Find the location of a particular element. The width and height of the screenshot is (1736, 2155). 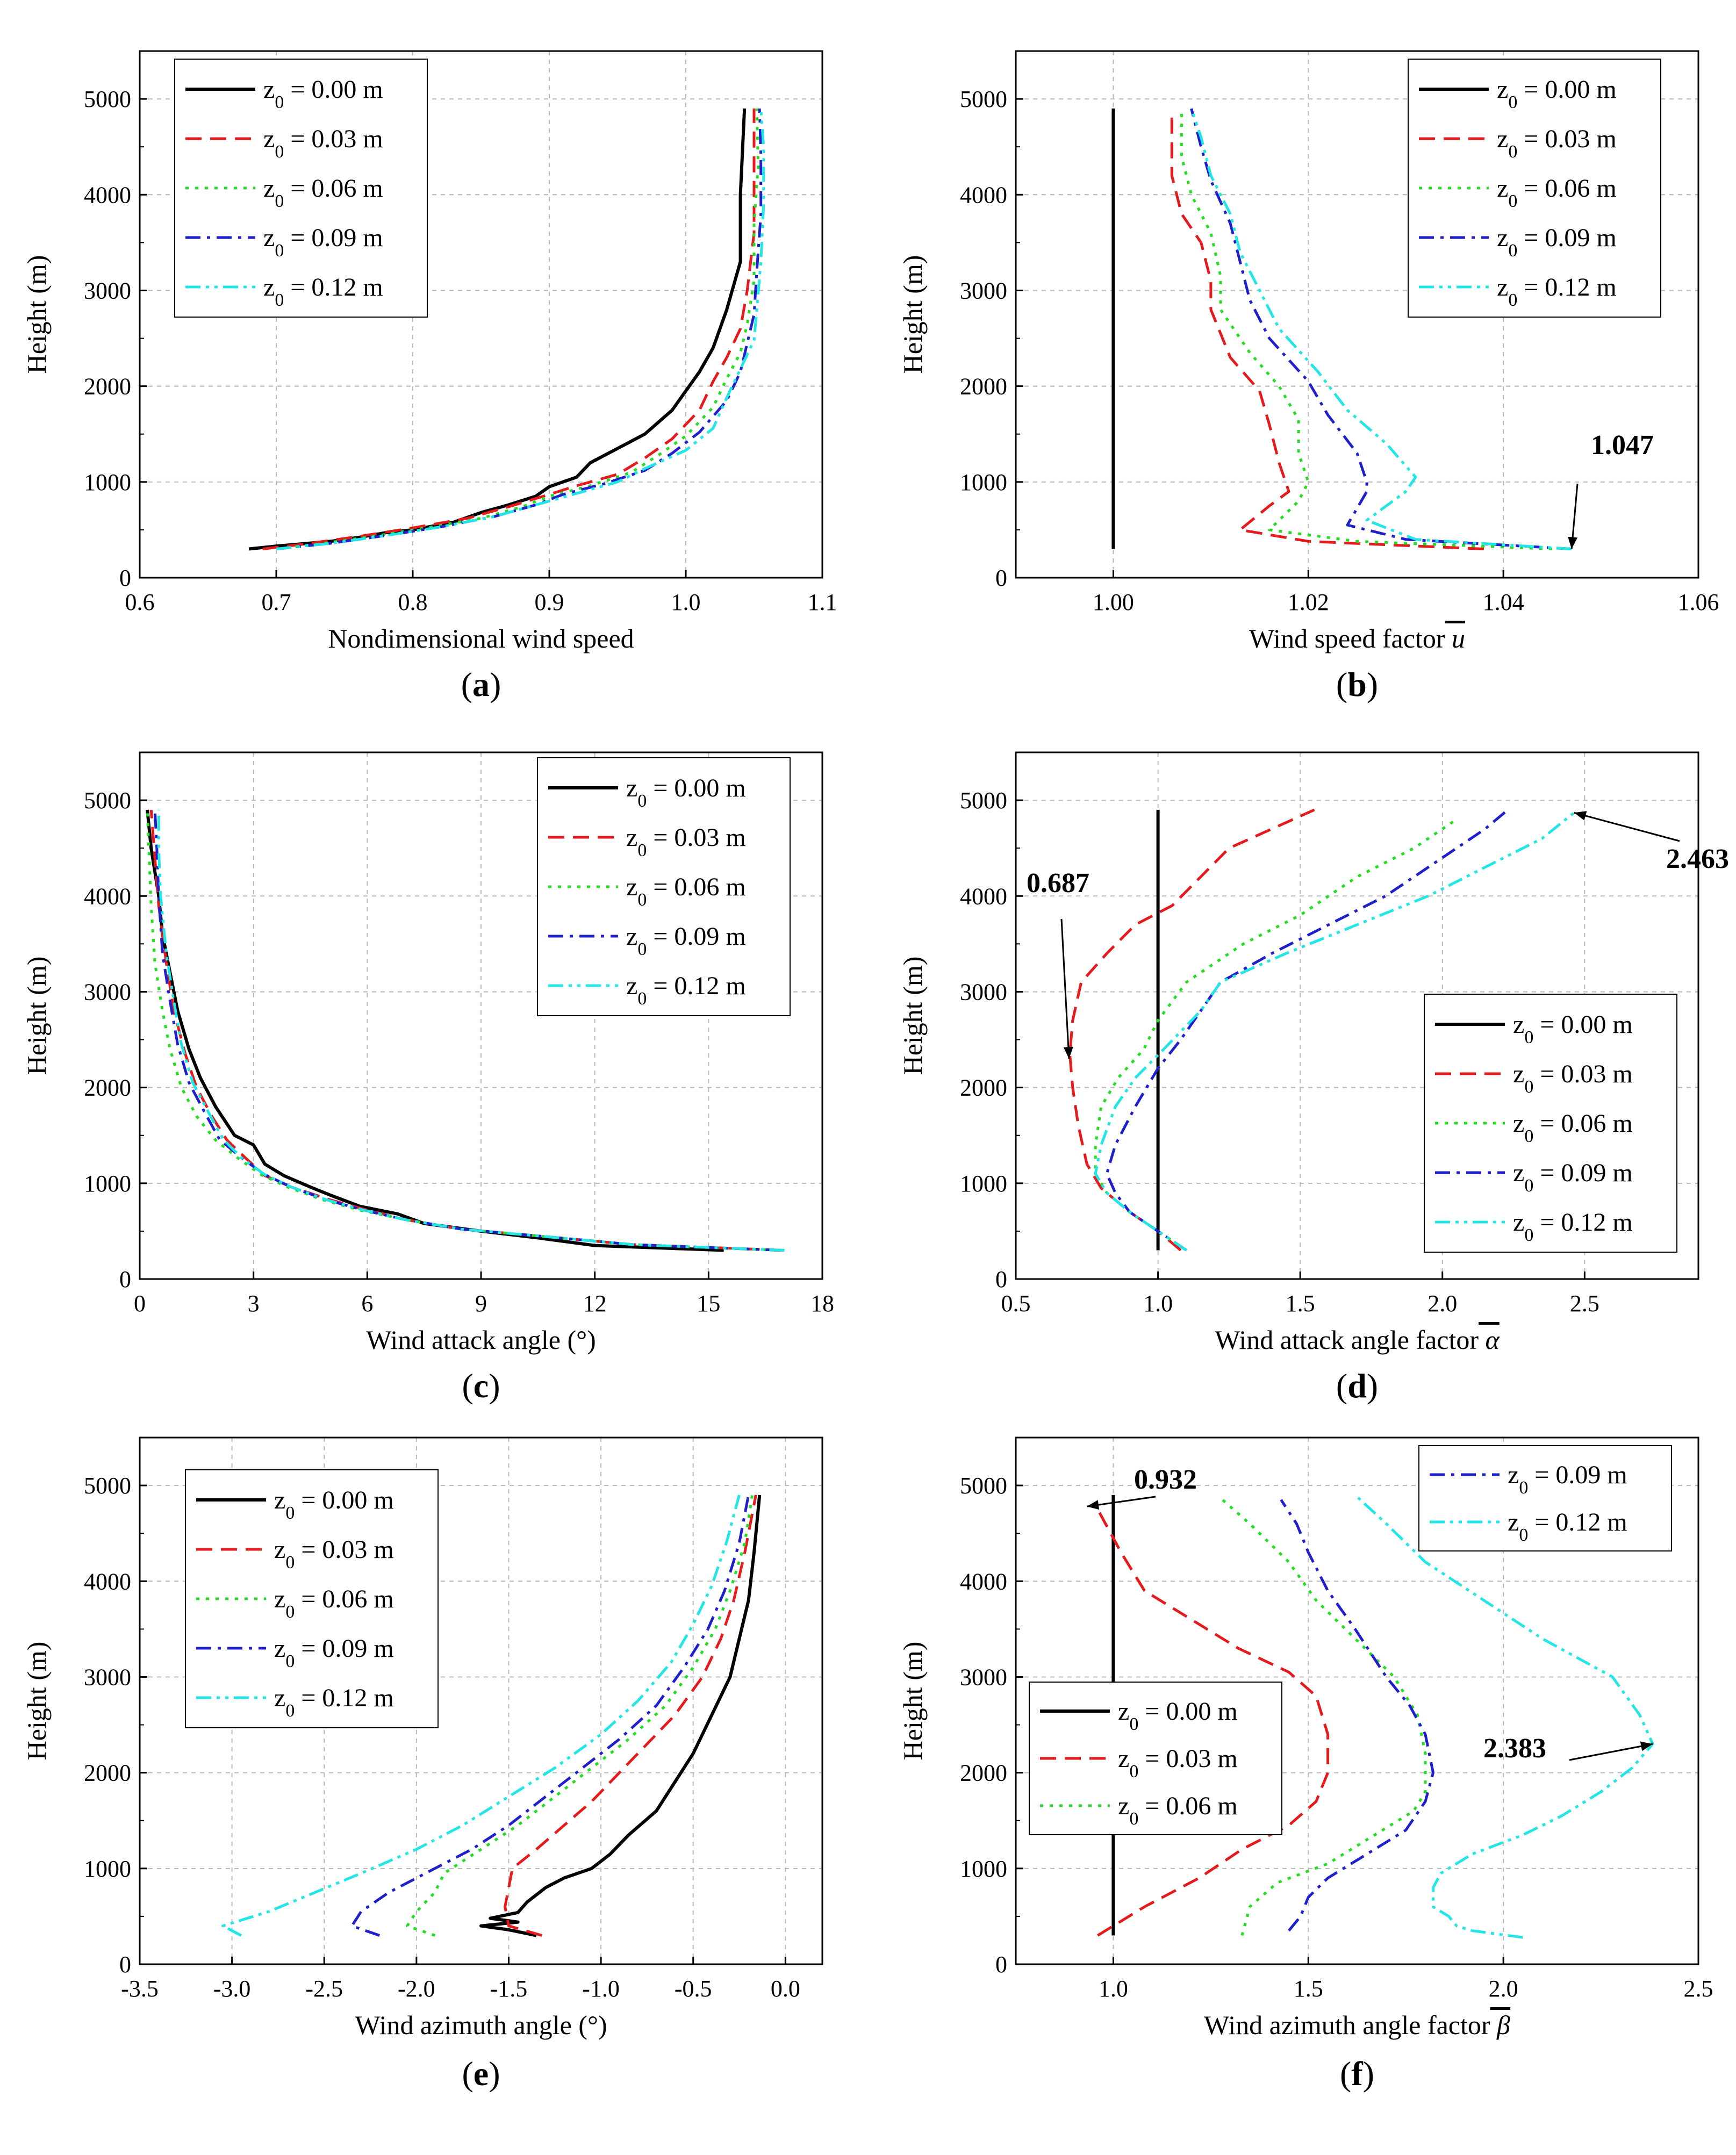

panel-label: (f) is located at coordinates (1357, 2074).